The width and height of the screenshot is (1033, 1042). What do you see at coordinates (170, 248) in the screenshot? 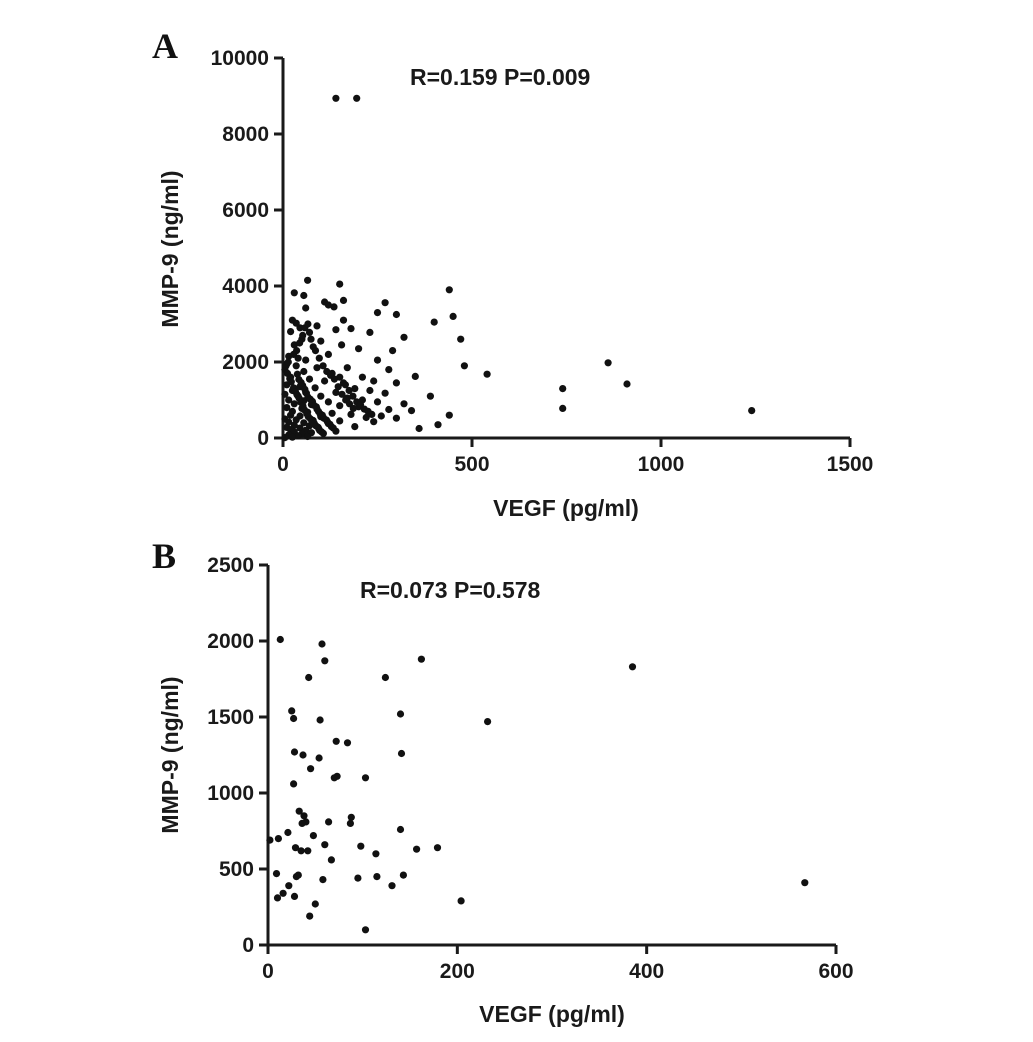
I see `y-axis-title-a: MMP-9 (ng/ml)` at bounding box center [170, 248].